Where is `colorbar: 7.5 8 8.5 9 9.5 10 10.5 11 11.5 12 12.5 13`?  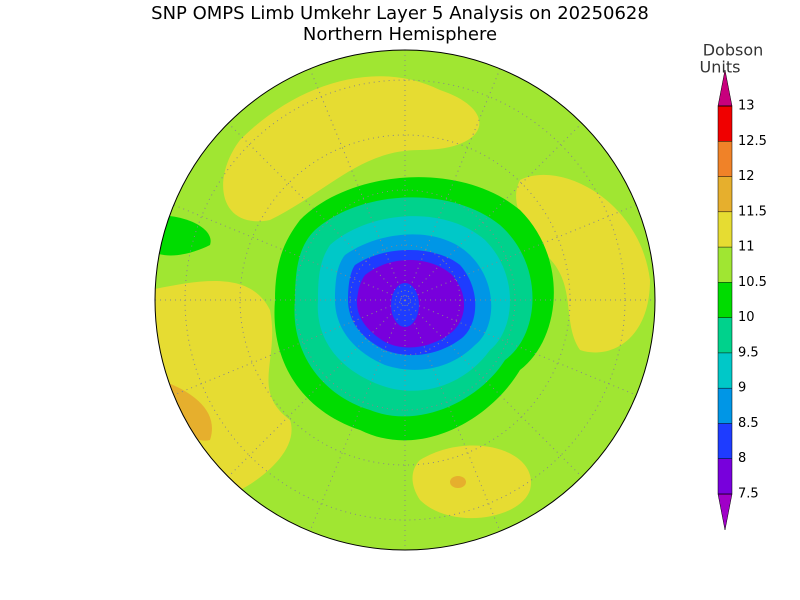 colorbar: 7.5 8 8.5 9 9.5 10 10.5 11 11.5 12 12.5 13 is located at coordinates (742, 300).